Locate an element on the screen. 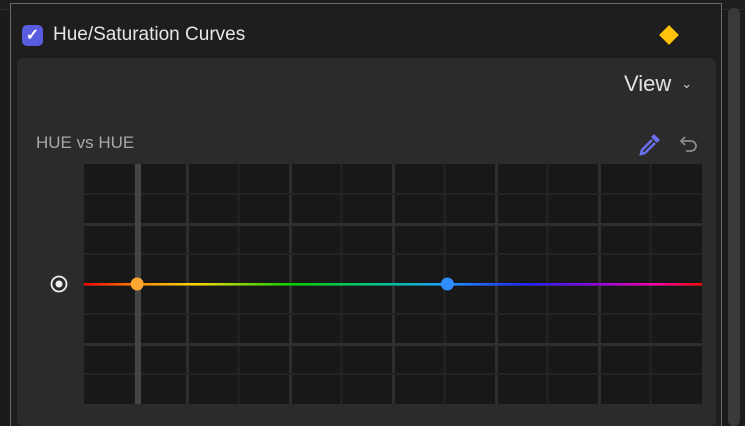  effect-header: ✓ Hue/Saturation Curves is located at coordinates (133, 35).